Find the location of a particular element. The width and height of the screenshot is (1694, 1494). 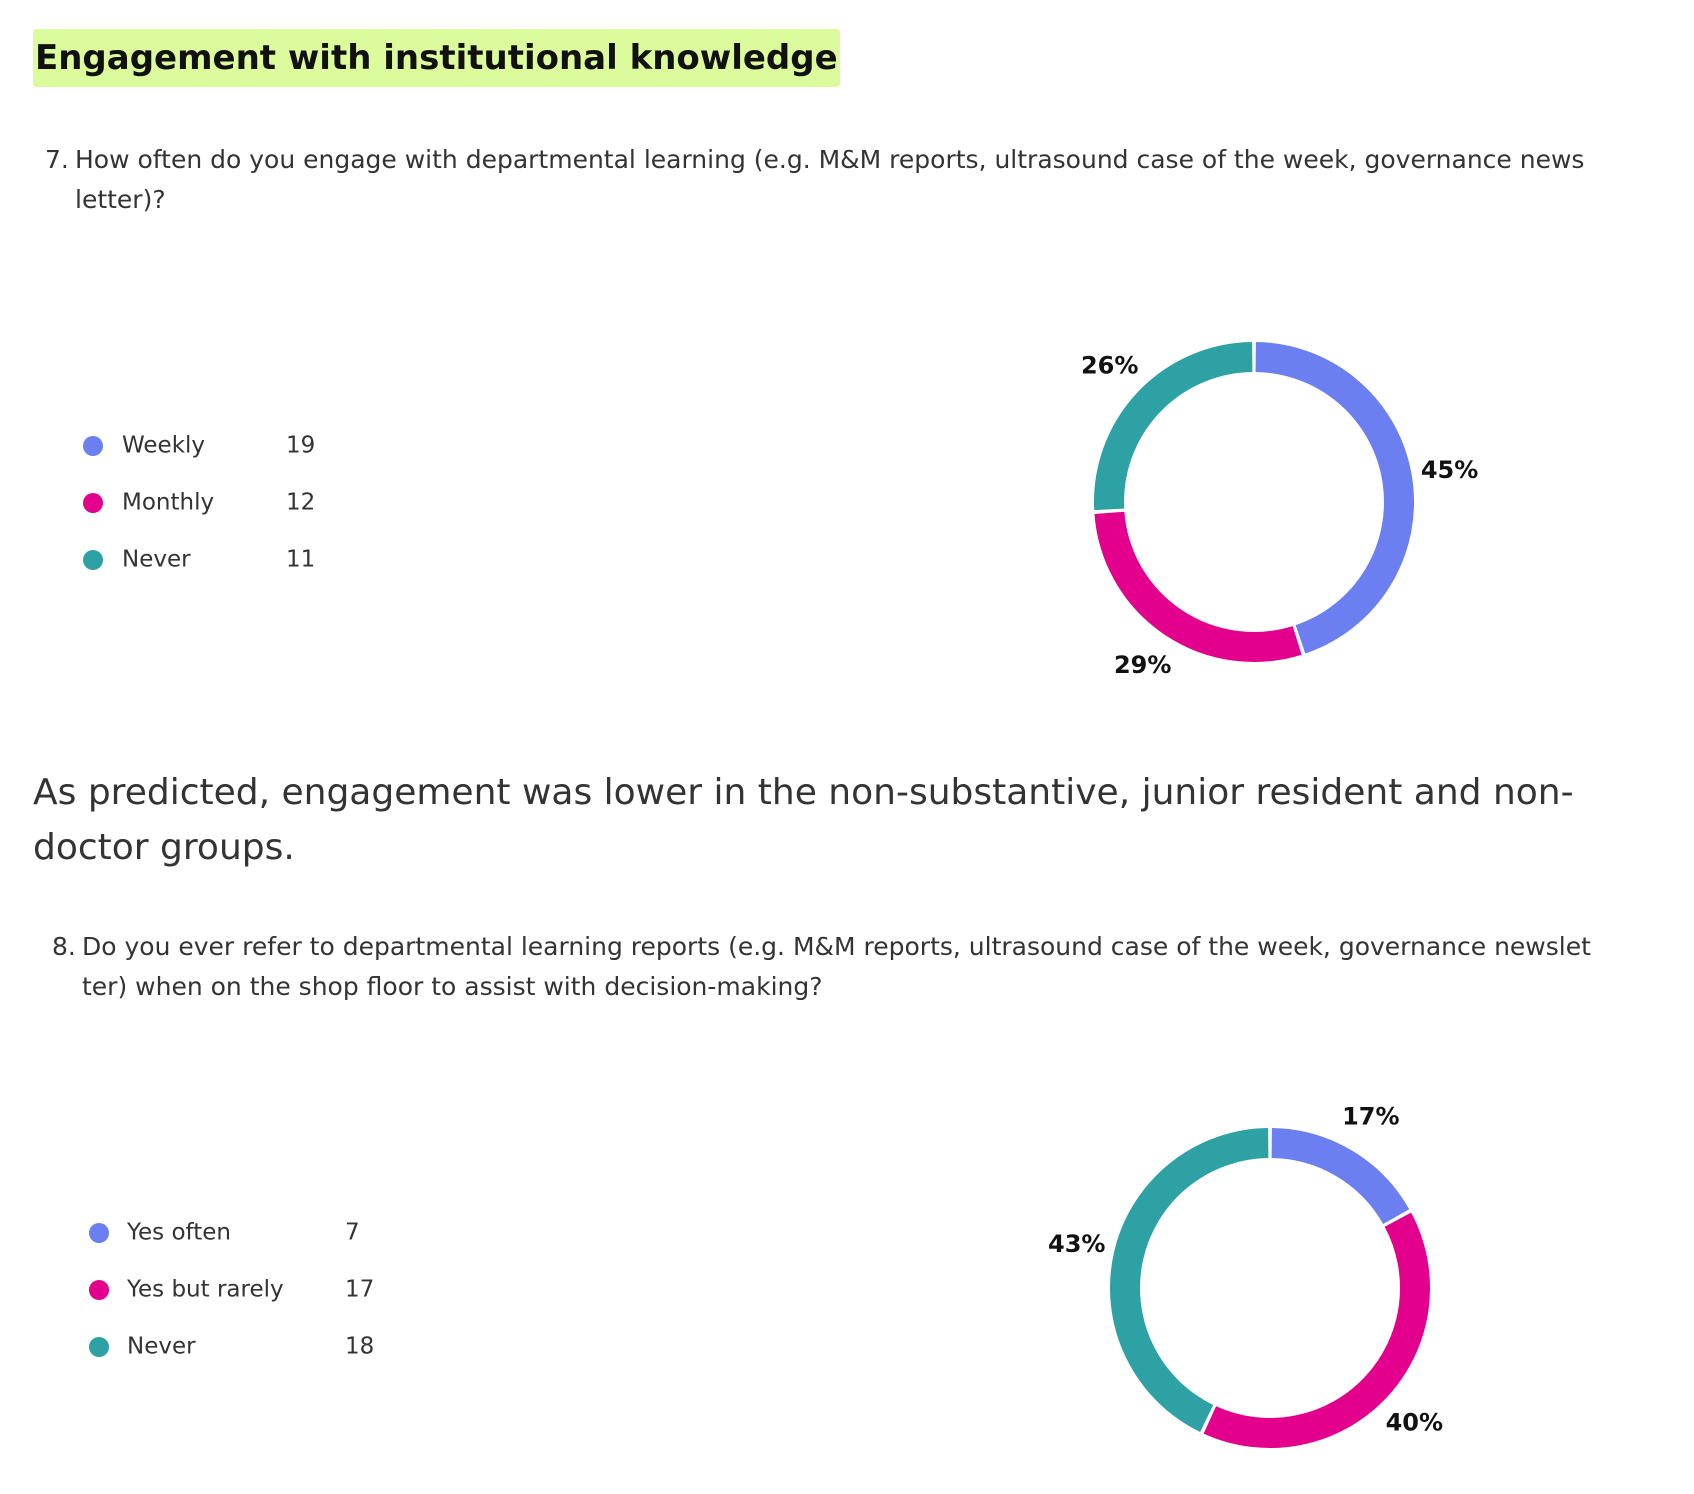

legend-count: 19 is located at coordinates (300, 446).